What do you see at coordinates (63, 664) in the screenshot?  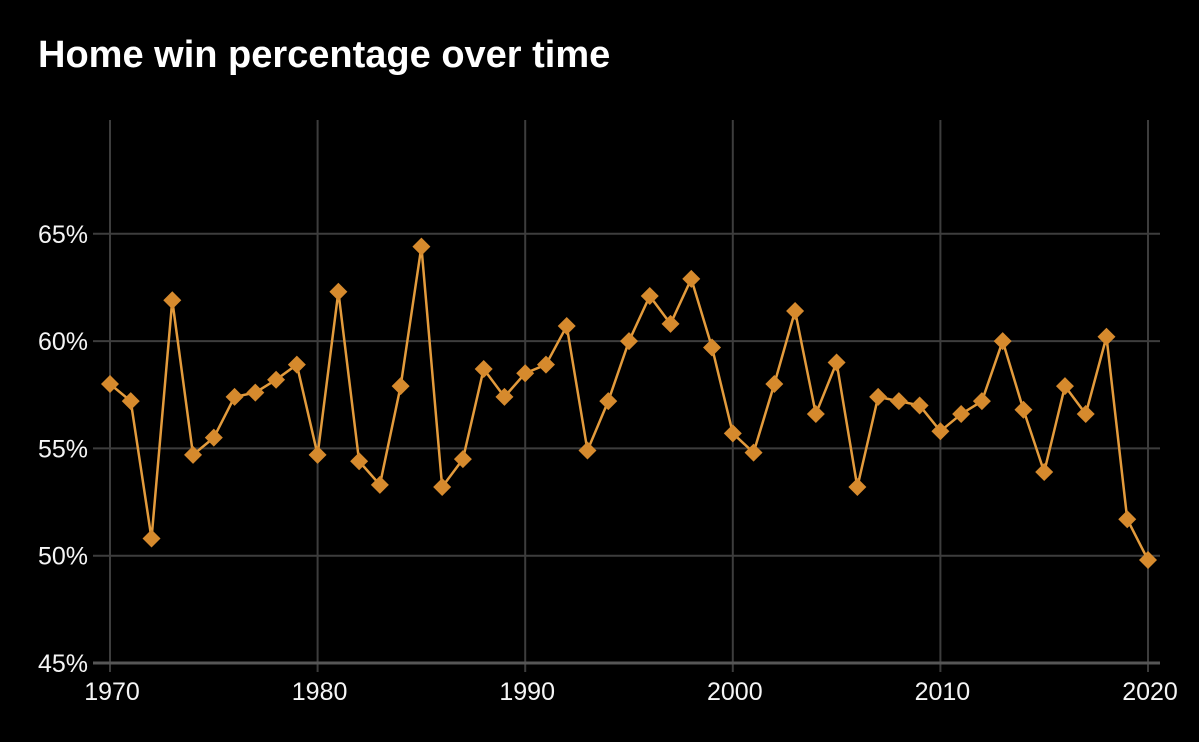 I see `y-axis-tick-label: 45%` at bounding box center [63, 664].